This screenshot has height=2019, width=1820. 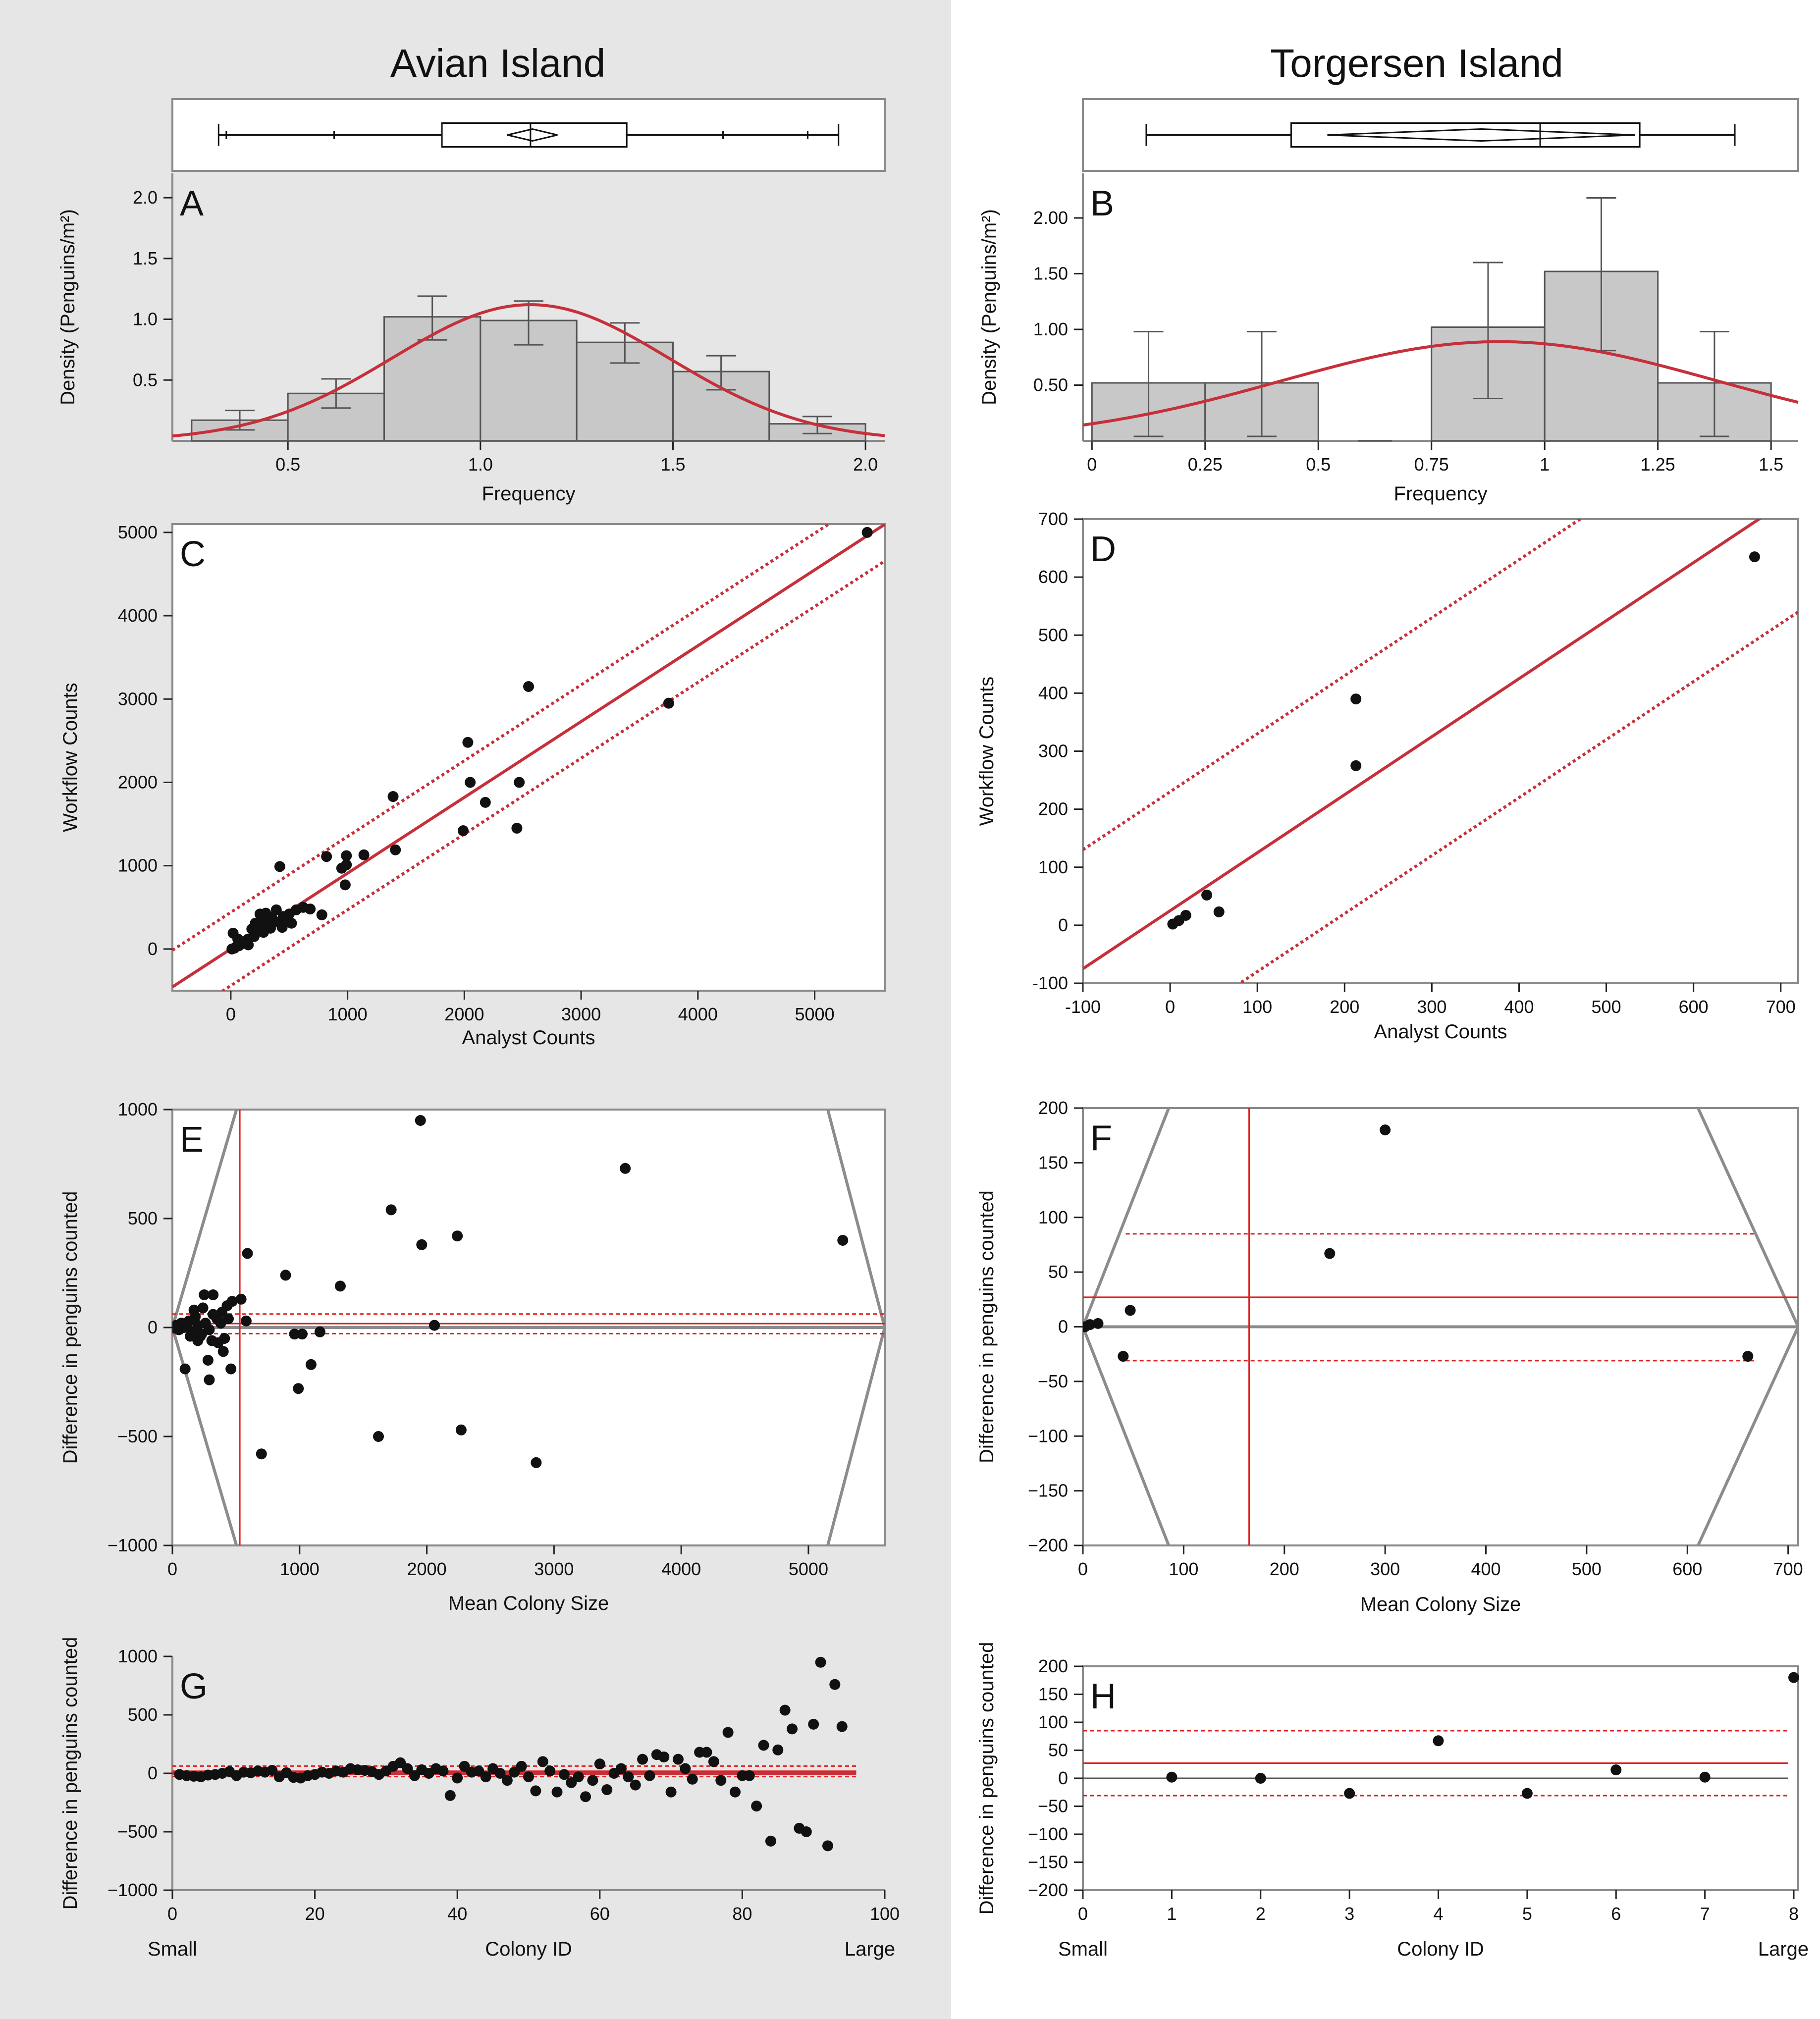 I want to click on panel-a-boxplot-mean-diamond, so click(x=532, y=135).